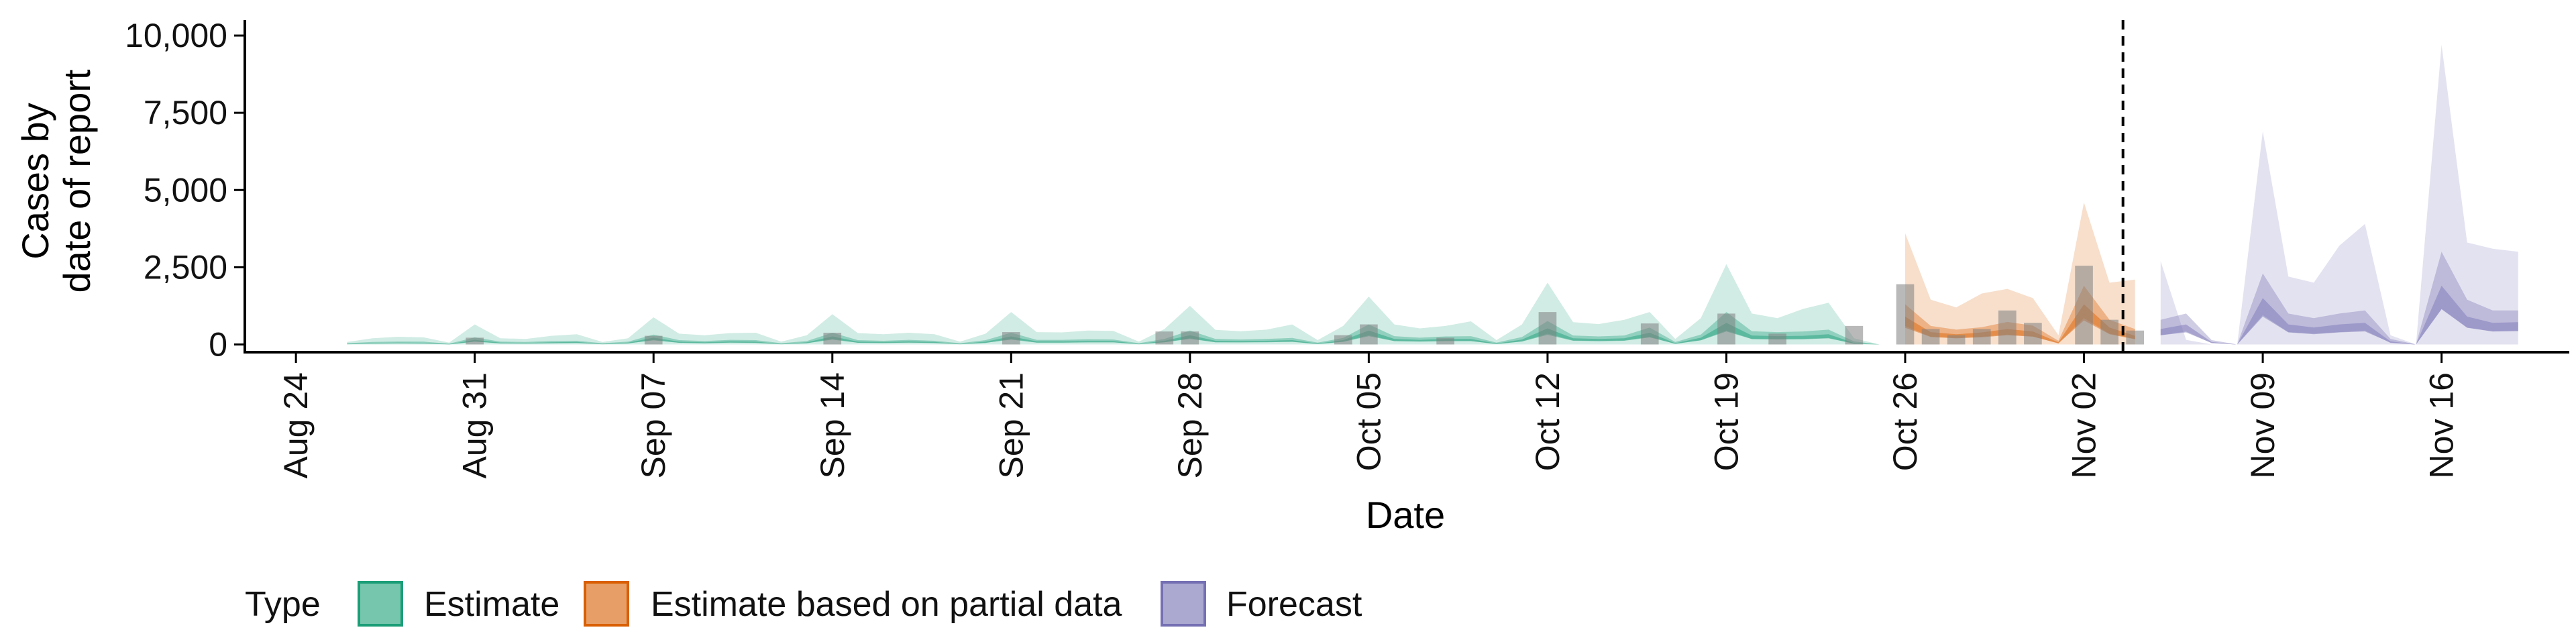  Describe the element at coordinates (380, 604) in the screenshot. I see `legend-key-estimate` at that location.